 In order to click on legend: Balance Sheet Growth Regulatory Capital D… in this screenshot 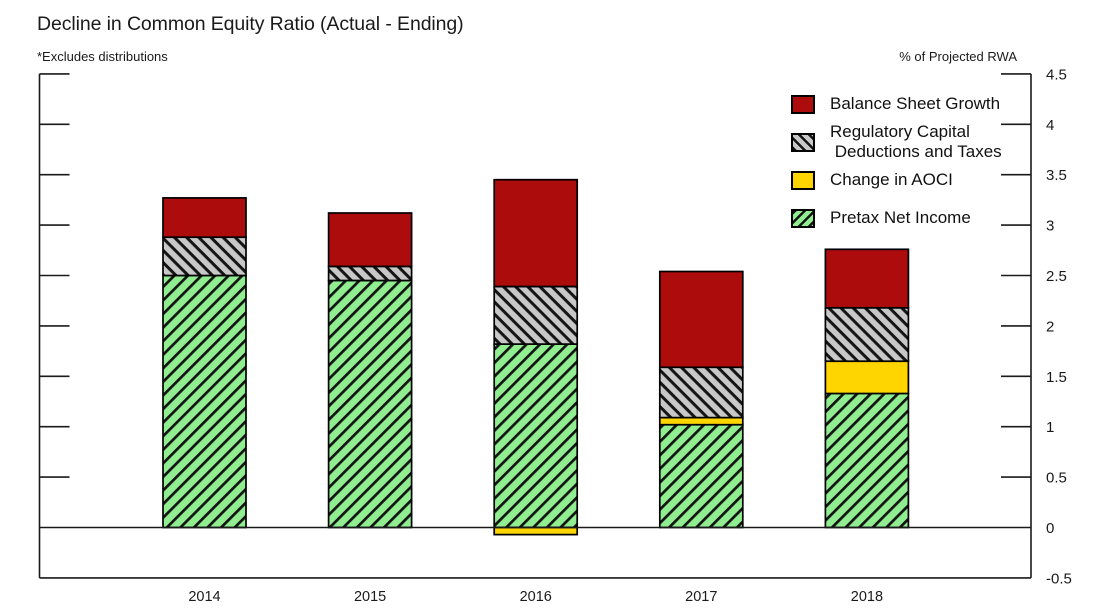, I will do `click(896, 160)`.